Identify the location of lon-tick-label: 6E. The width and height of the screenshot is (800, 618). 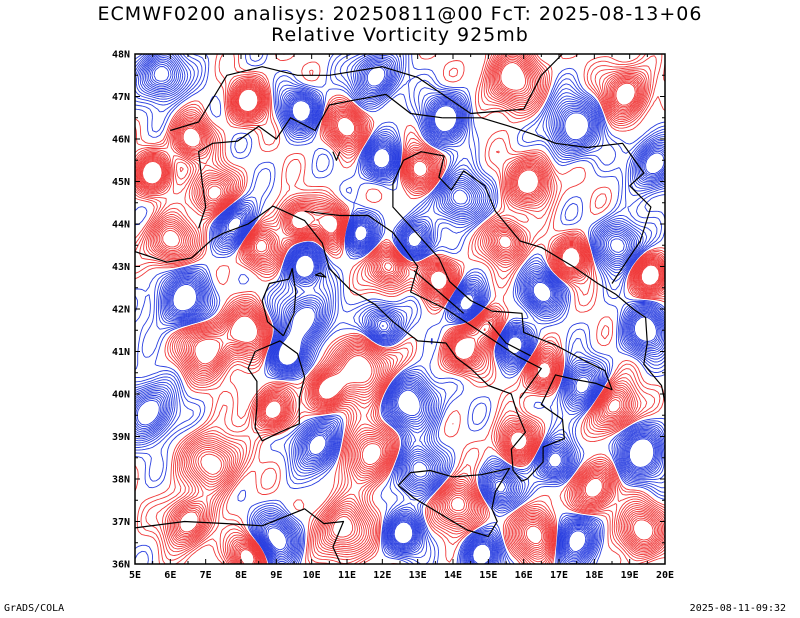
(170, 575).